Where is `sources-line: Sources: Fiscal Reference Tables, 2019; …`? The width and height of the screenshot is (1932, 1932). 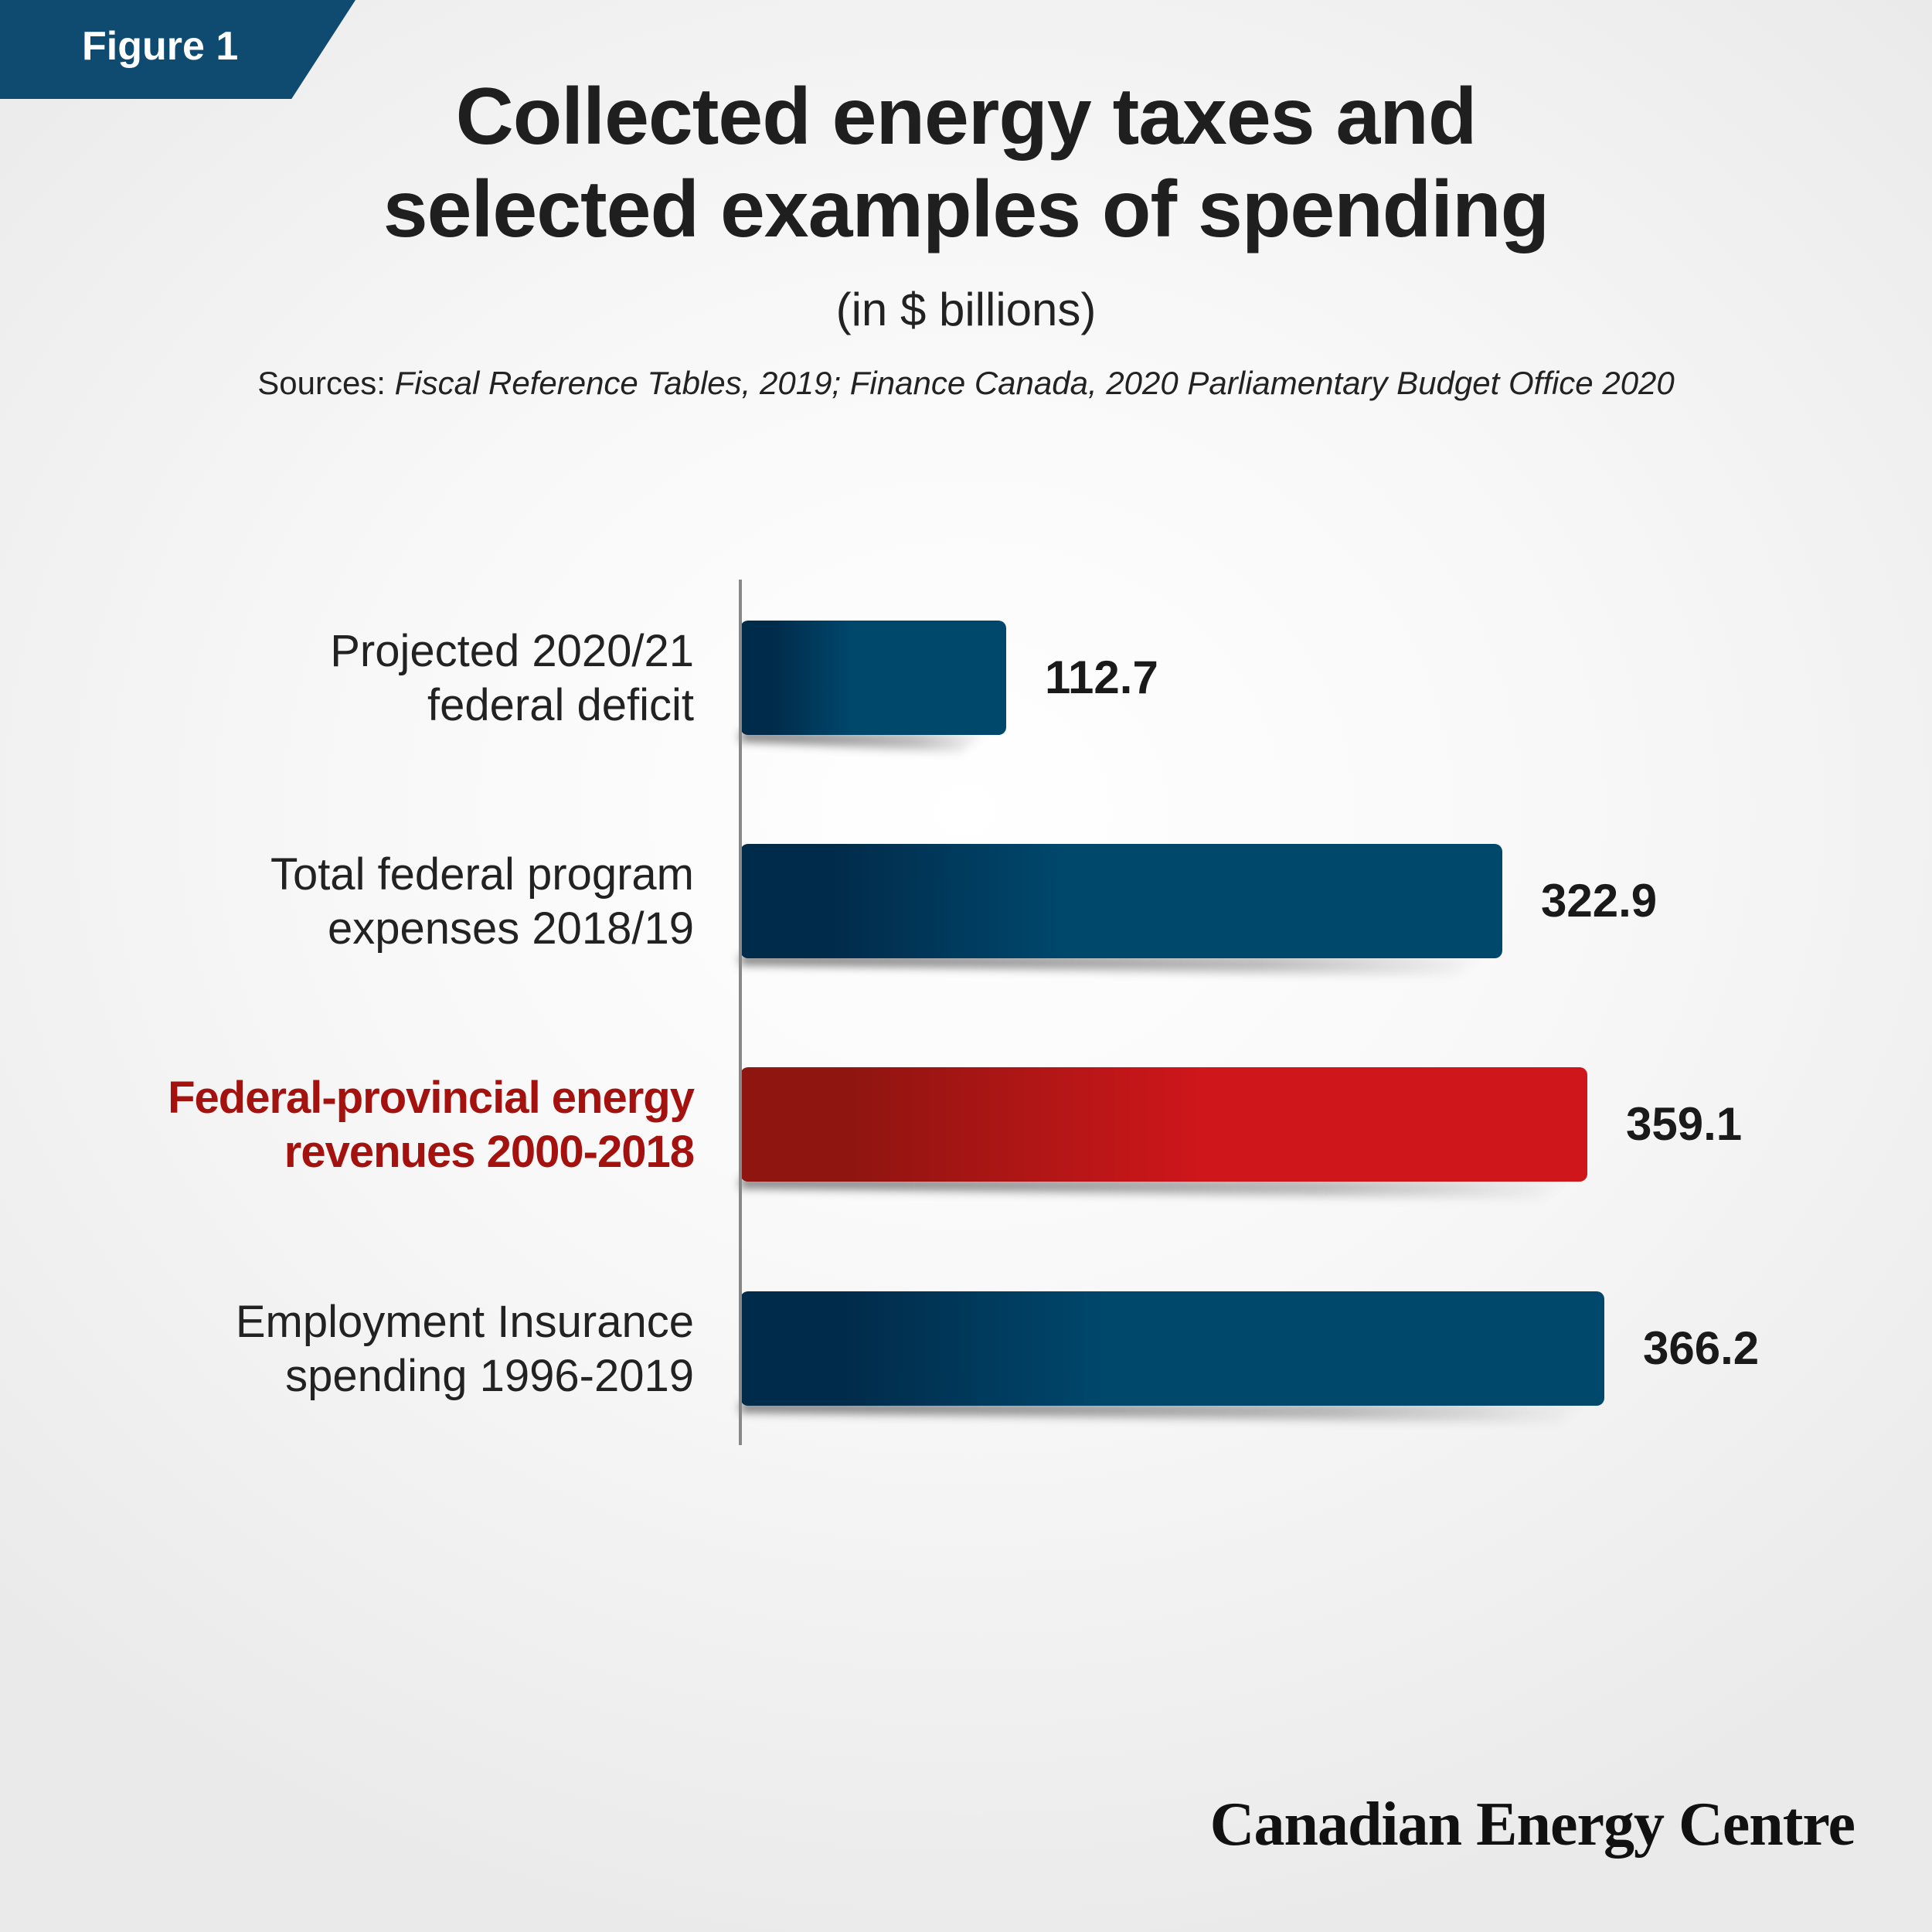 sources-line: Sources: Fiscal Reference Tables, 2019; … is located at coordinates (966, 383).